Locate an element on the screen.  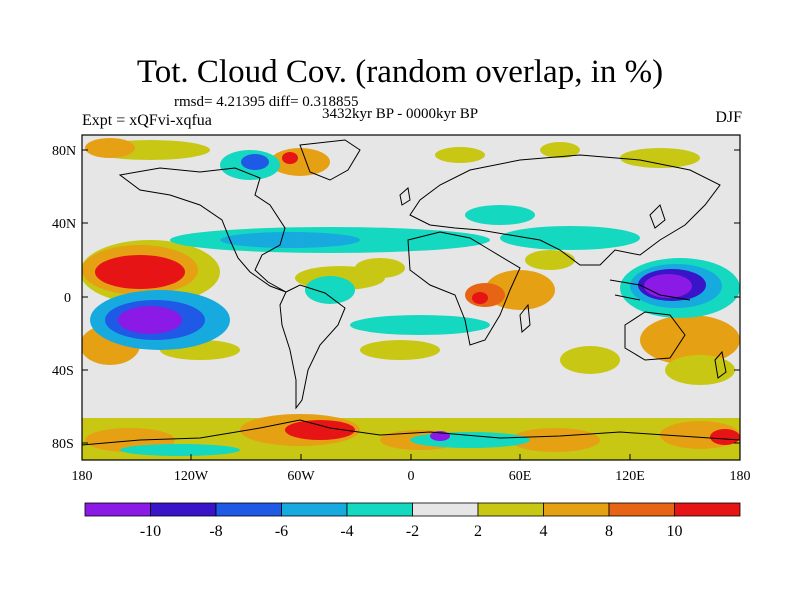
lon-tick-label: 60E is located at coordinates (520, 476).